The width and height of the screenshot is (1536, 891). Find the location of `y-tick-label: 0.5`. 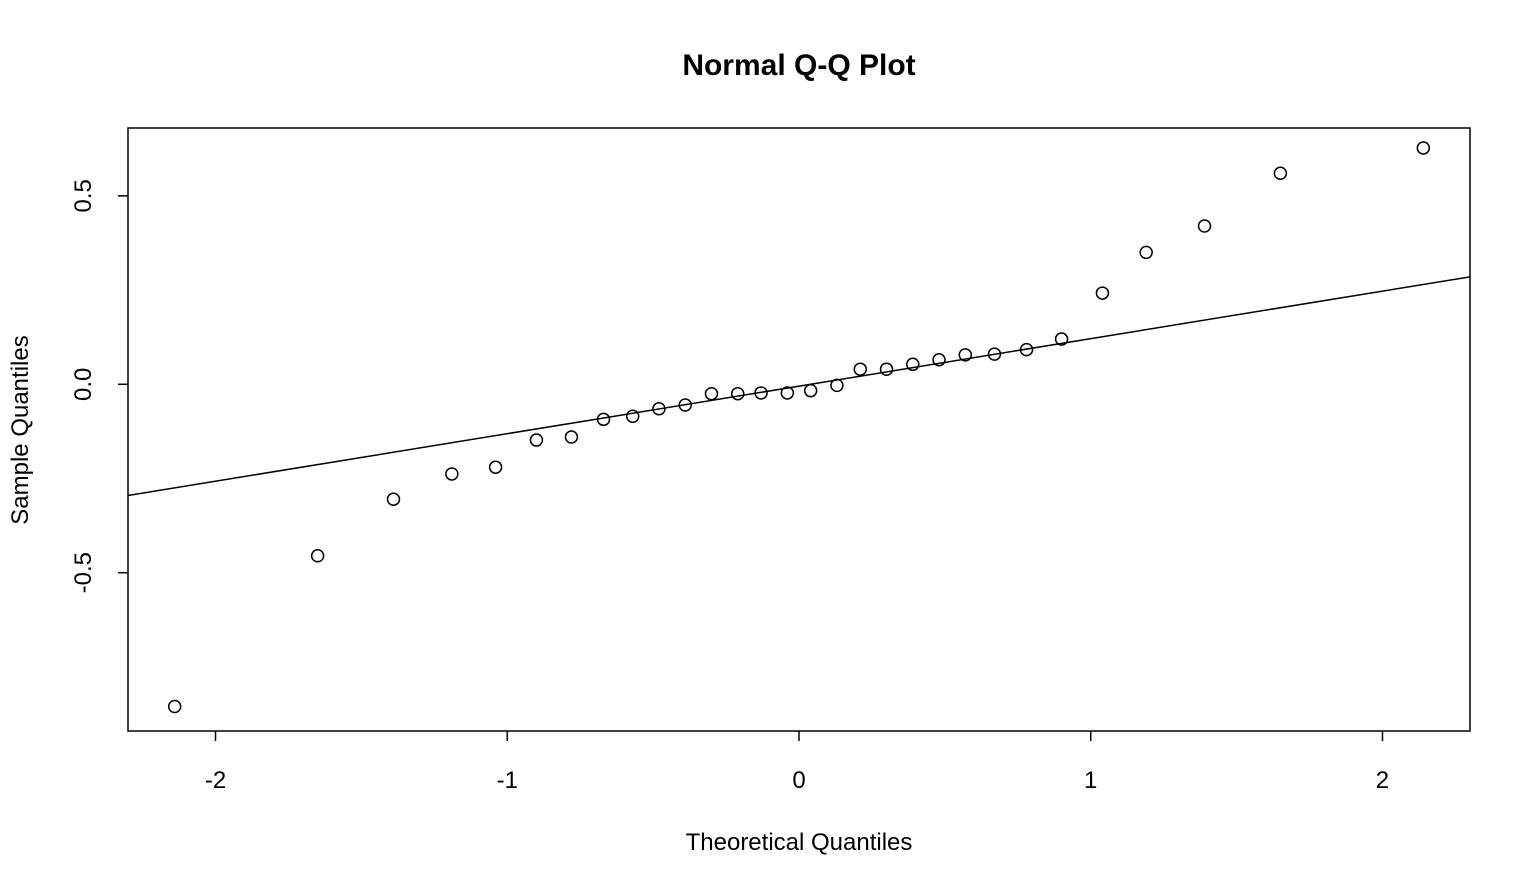

y-tick-label: 0.5 is located at coordinates (83, 195).